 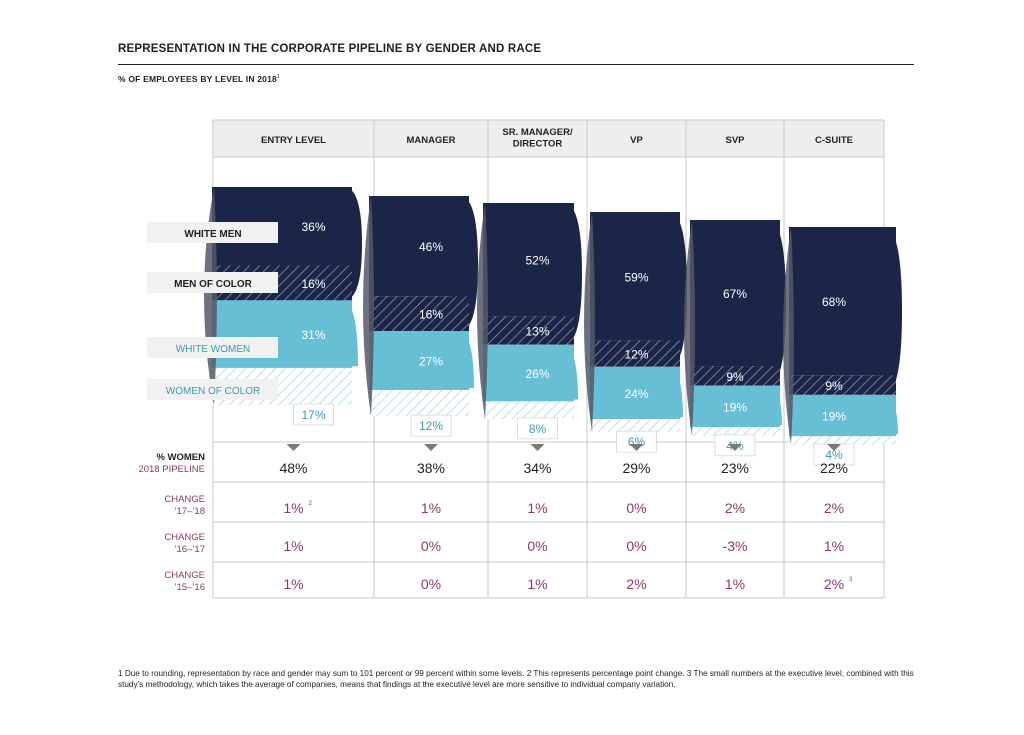 I want to click on column-header: C-SUITE, so click(x=834, y=140).